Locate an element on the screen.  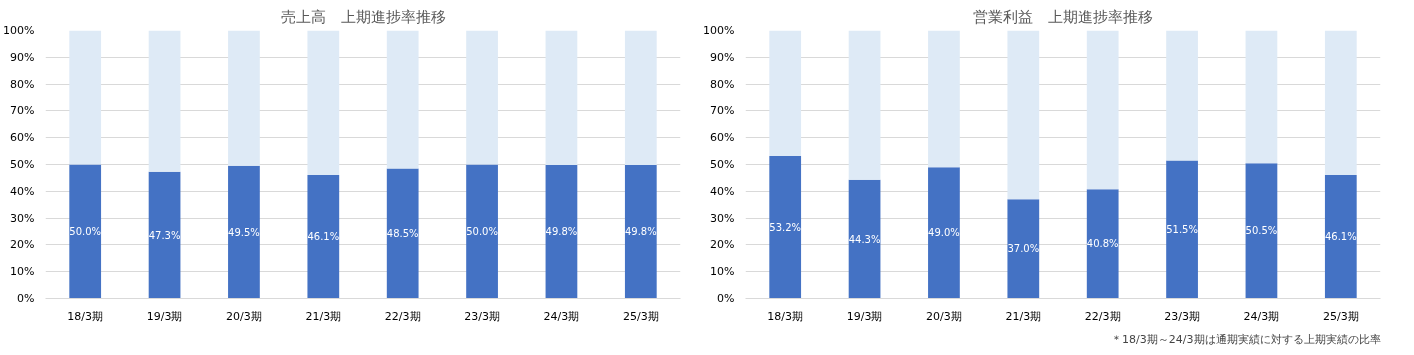
data-label: 47.3% is located at coordinates (164, 235).